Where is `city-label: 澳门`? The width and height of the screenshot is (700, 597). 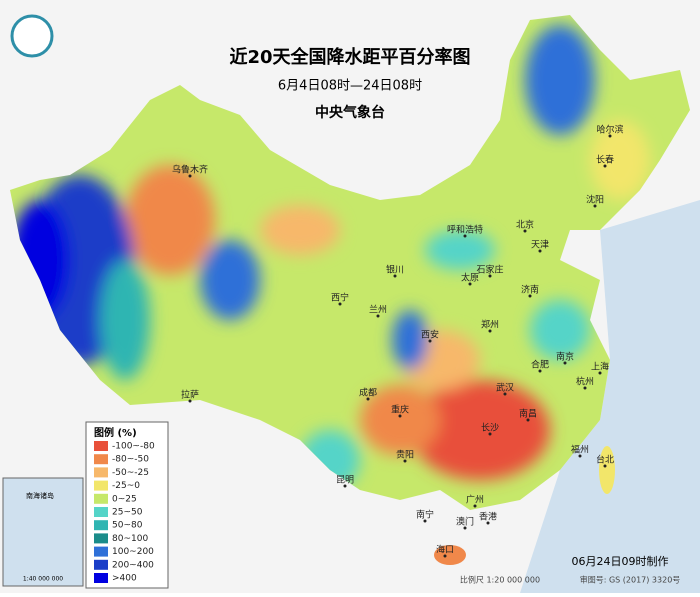 city-label: 澳门 is located at coordinates (465, 522).